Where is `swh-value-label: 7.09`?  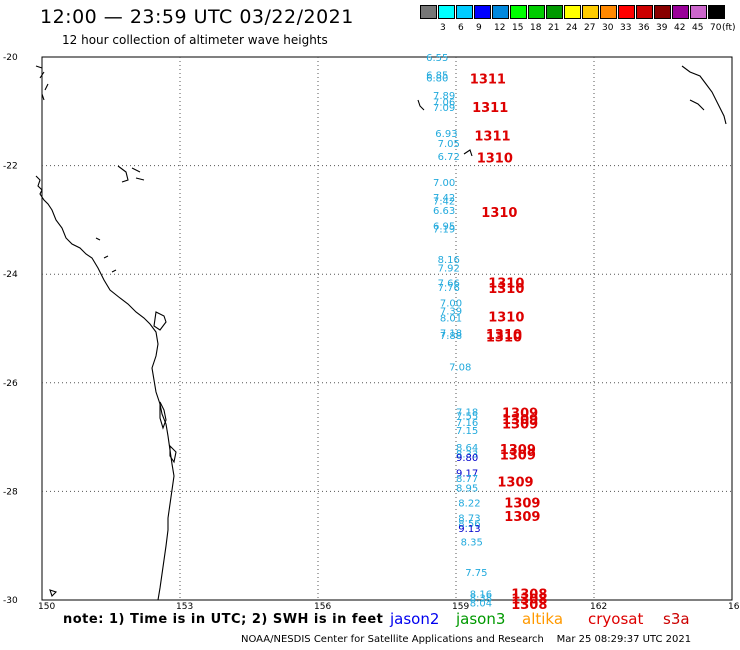 swh-value-label: 7.09 is located at coordinates (444, 108).